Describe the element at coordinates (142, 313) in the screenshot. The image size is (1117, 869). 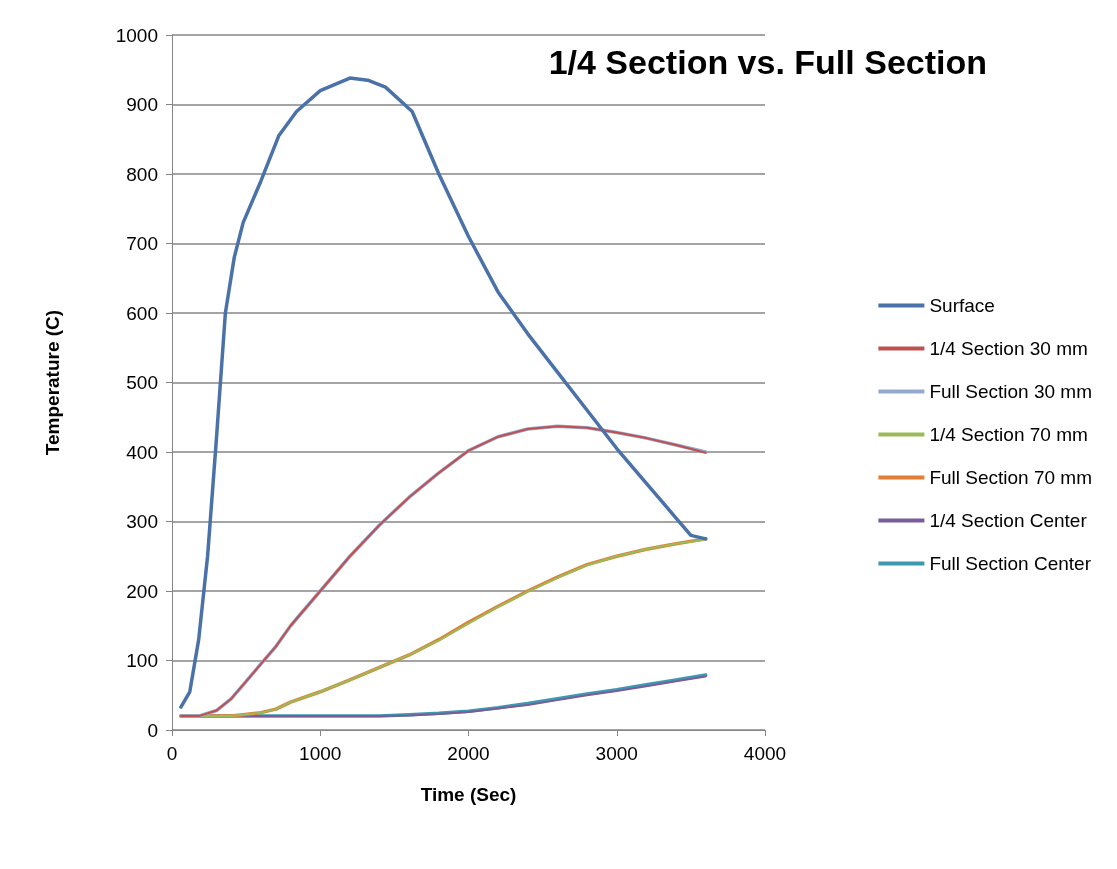
I see `y-tick-label: 600` at that location.